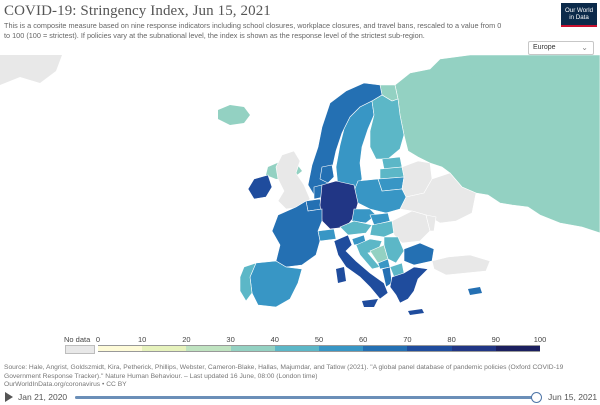 The image size is (600, 405). What do you see at coordinates (260, 187) in the screenshot?
I see `region-ireland` at bounding box center [260, 187].